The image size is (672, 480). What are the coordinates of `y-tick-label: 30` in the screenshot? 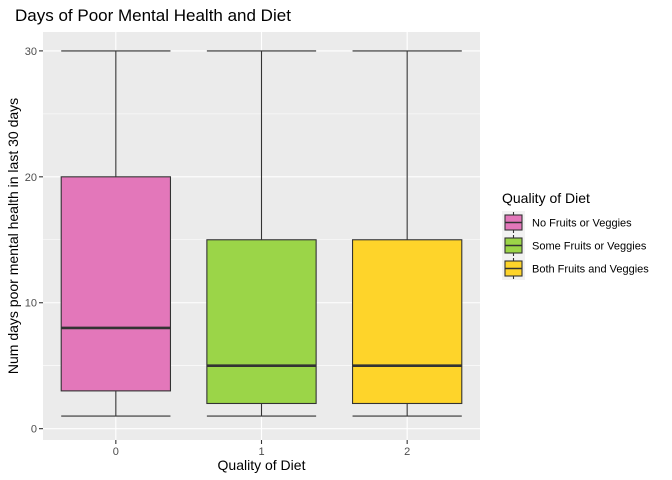 It's located at (31, 52).